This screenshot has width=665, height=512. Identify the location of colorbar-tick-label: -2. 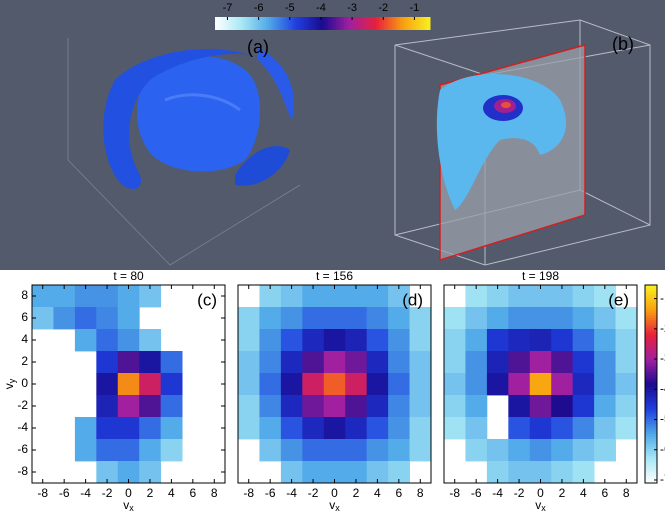
(662, 328).